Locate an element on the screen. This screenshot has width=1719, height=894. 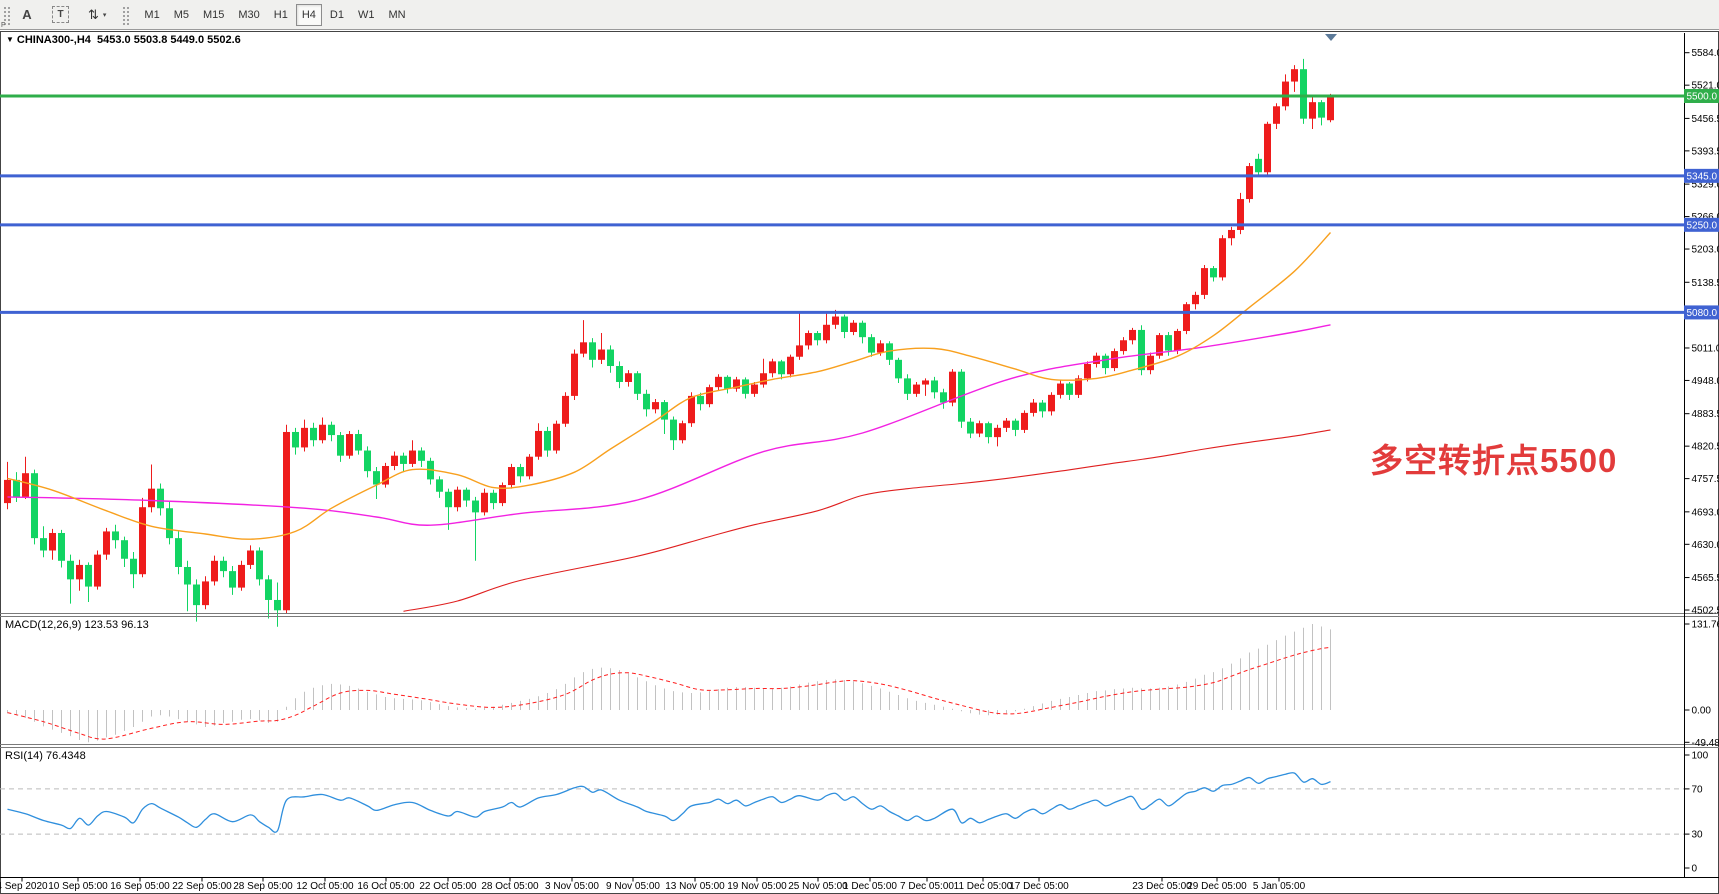
timeframe-button-h4: H4 is located at coordinates (308, 14).